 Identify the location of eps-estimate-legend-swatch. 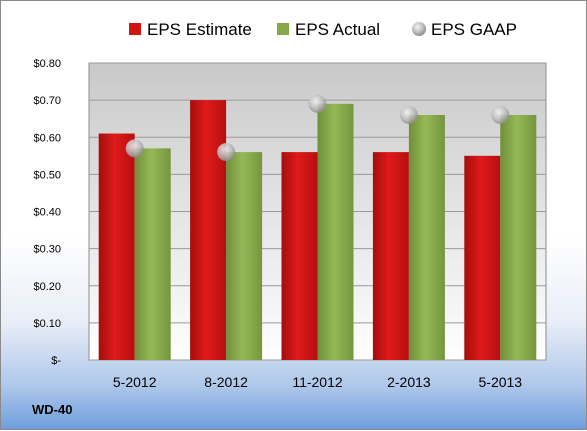
(135, 29).